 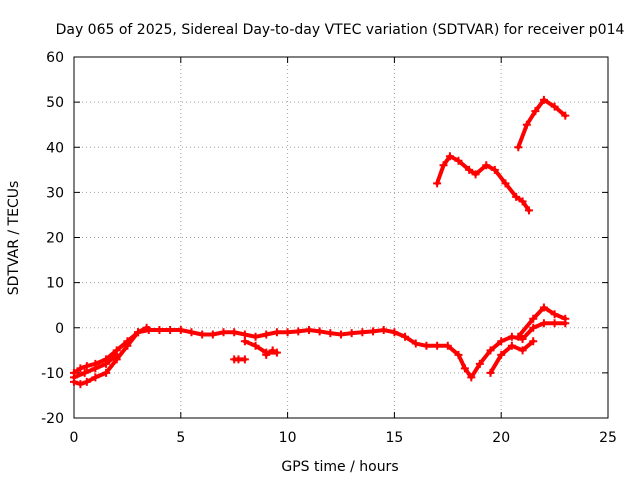 I want to click on x-tick-label: 0, so click(x=74, y=438).